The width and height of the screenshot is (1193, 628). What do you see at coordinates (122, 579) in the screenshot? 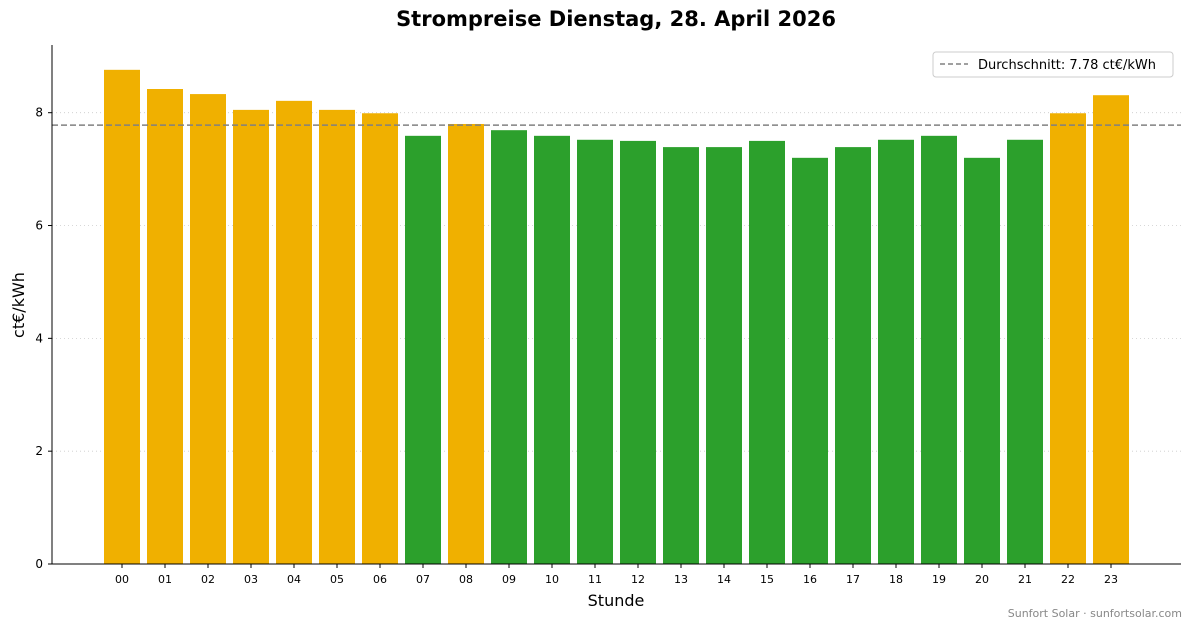
I see `x-tick-label: 00` at bounding box center [122, 579].